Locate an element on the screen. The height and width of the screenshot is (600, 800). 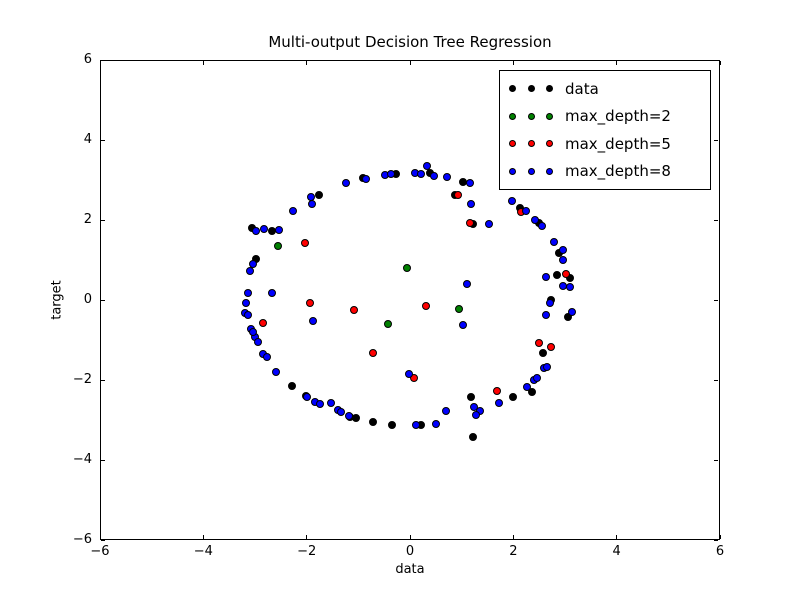
y-tick-label: −6 is located at coordinates (82, 539).